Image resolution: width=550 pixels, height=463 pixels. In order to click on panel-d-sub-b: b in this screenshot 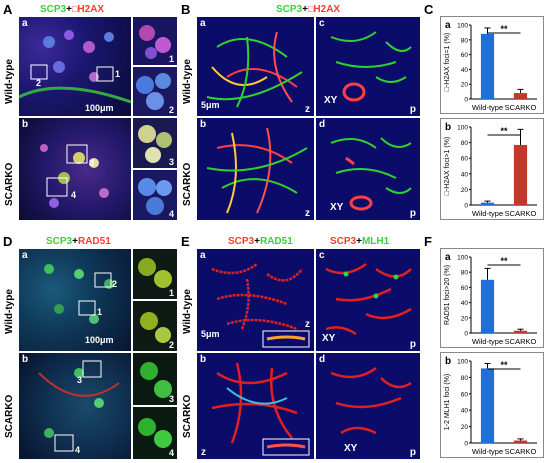, I will do `click(25, 359)`.